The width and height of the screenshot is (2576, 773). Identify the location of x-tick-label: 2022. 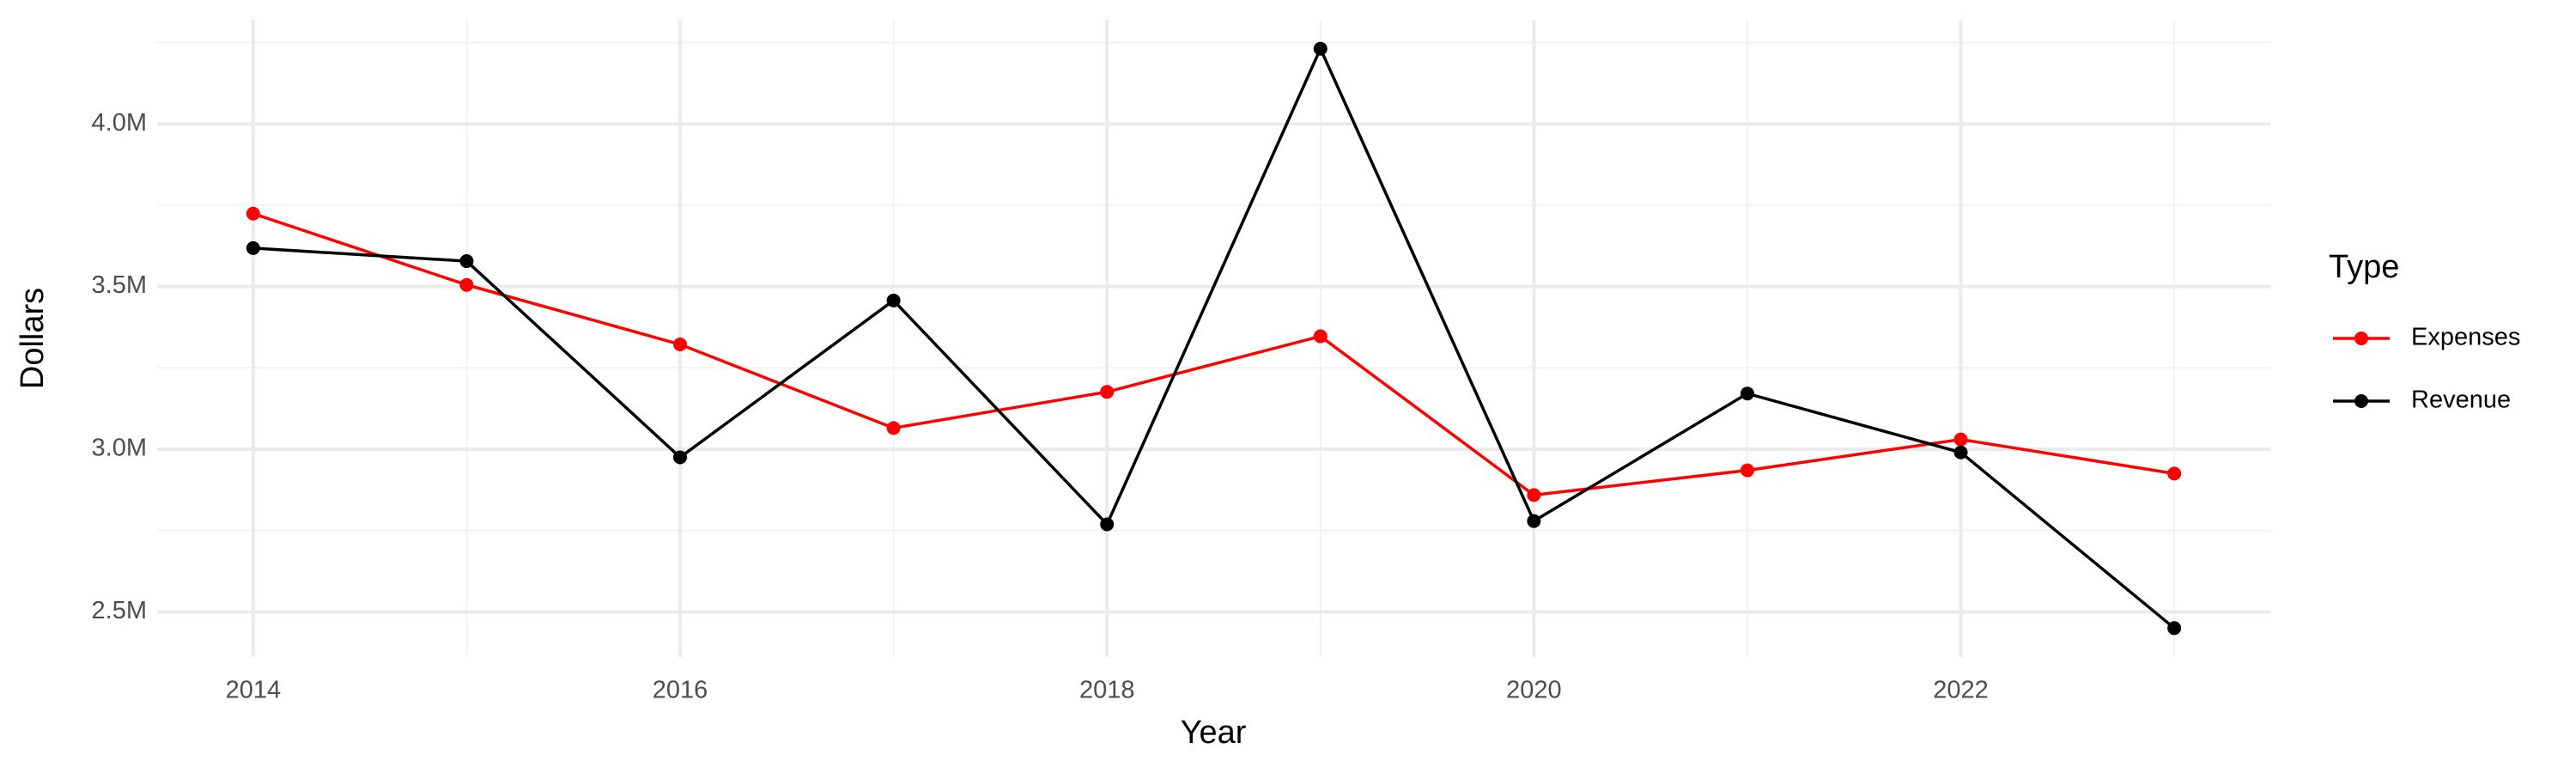
(1961, 690).